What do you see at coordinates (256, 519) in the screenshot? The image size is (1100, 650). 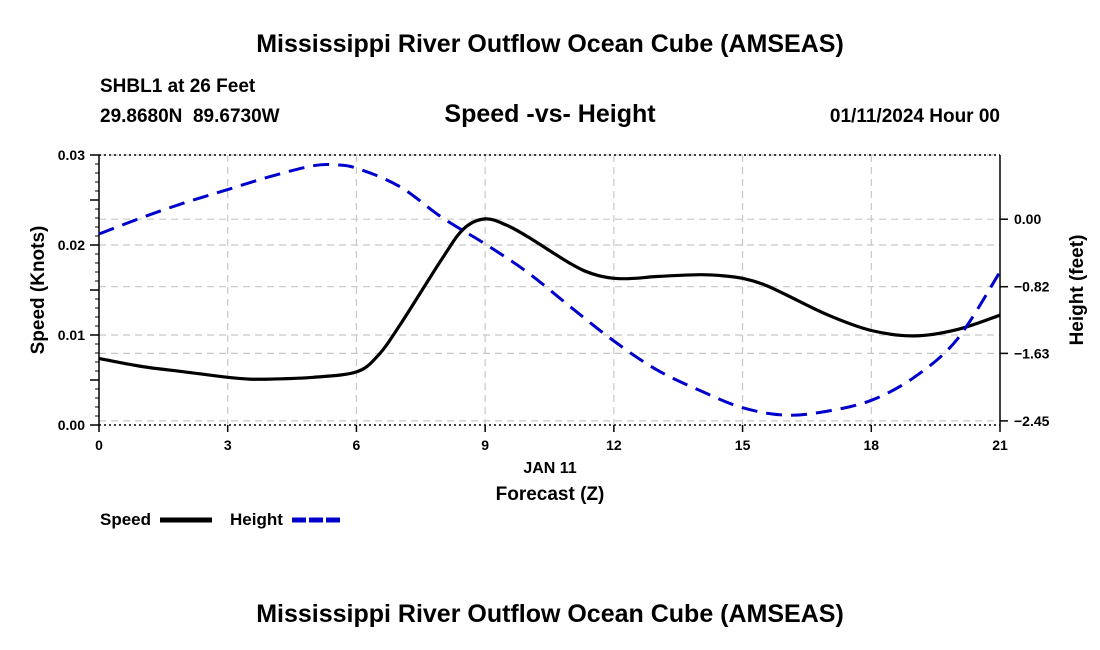 I see `legend-label-height: Height` at bounding box center [256, 519].